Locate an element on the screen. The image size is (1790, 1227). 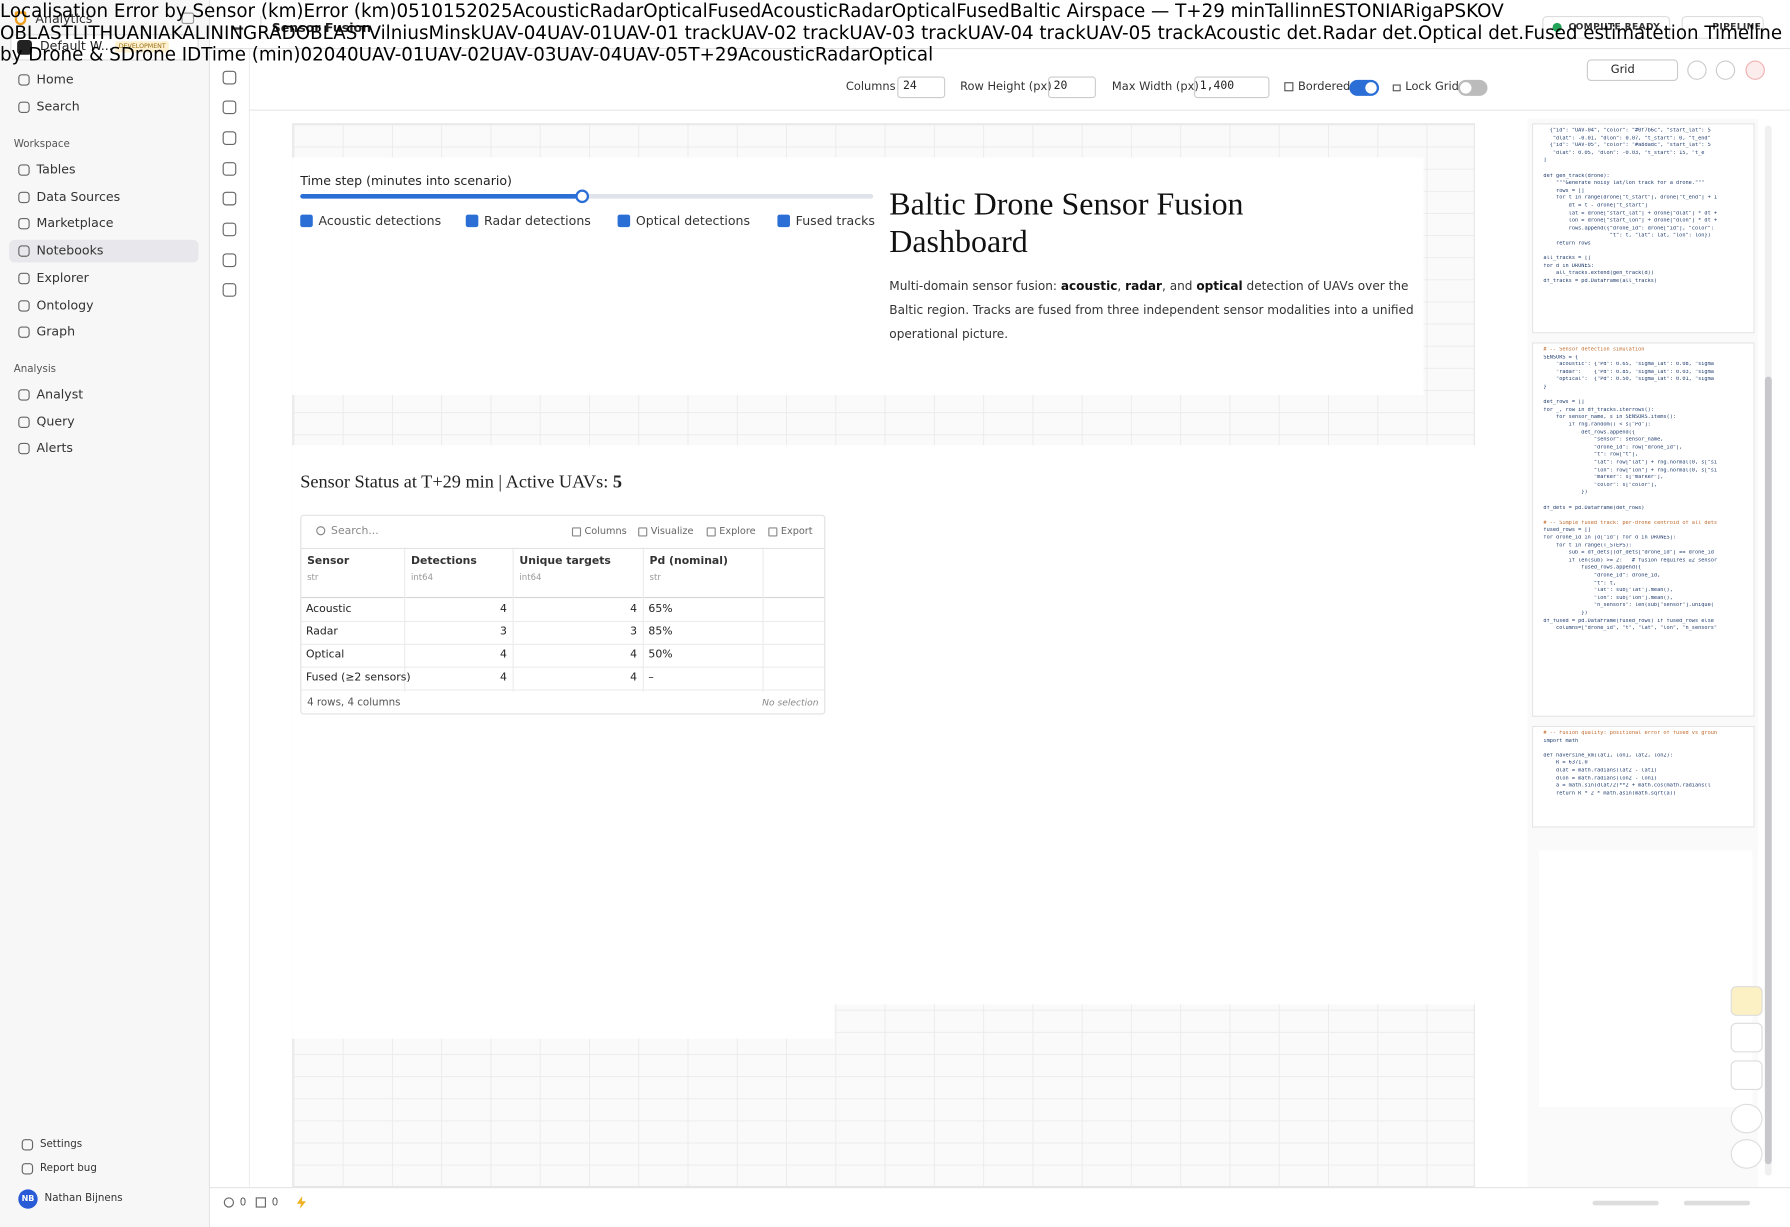
table-cell: 65% is located at coordinates (660, 609).